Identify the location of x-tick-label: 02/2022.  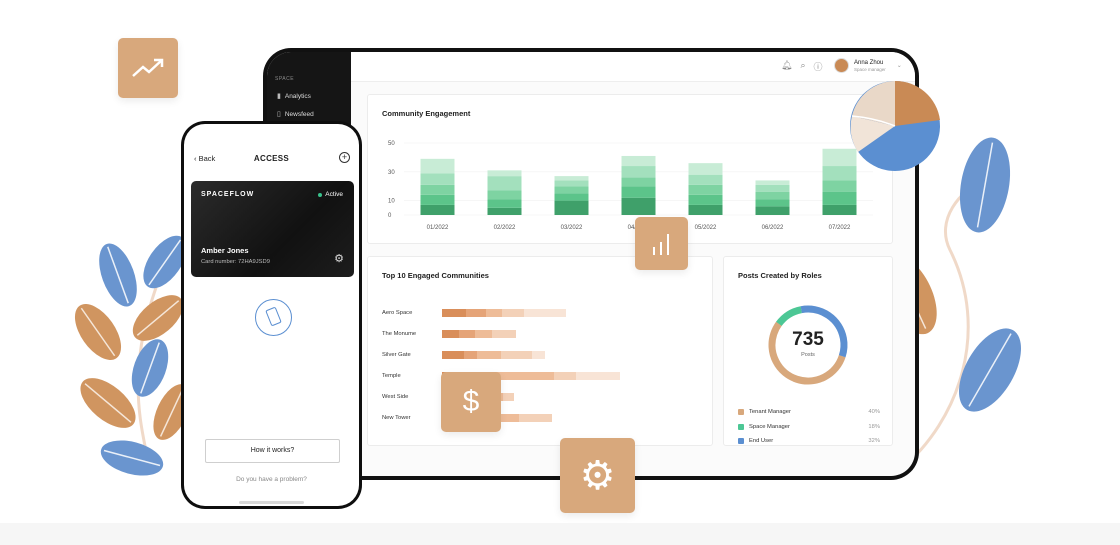
(505, 228).